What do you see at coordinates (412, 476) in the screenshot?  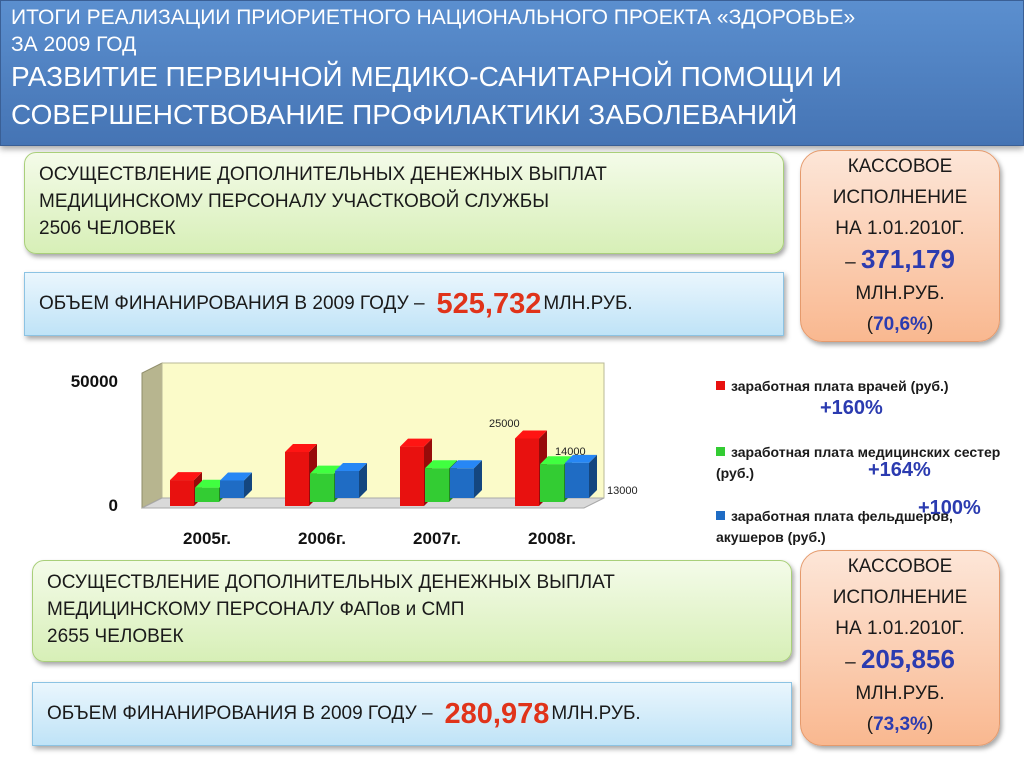 I see `bar-2007г.-0` at bounding box center [412, 476].